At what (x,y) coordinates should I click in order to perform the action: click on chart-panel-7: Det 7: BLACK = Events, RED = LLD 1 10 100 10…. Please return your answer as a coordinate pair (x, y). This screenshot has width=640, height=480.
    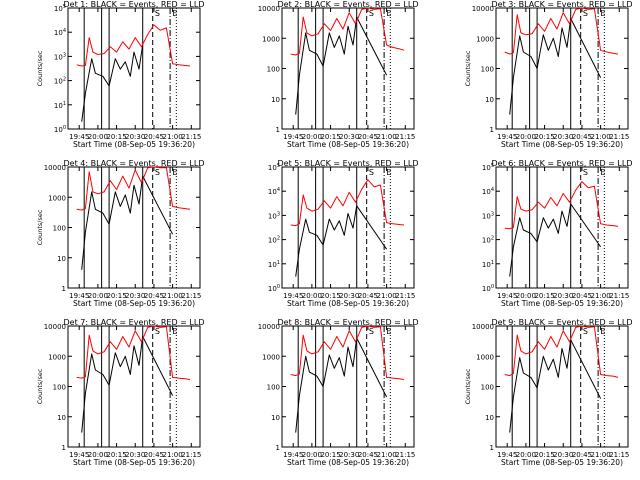
    Looking at the image, I should click on (120, 392).